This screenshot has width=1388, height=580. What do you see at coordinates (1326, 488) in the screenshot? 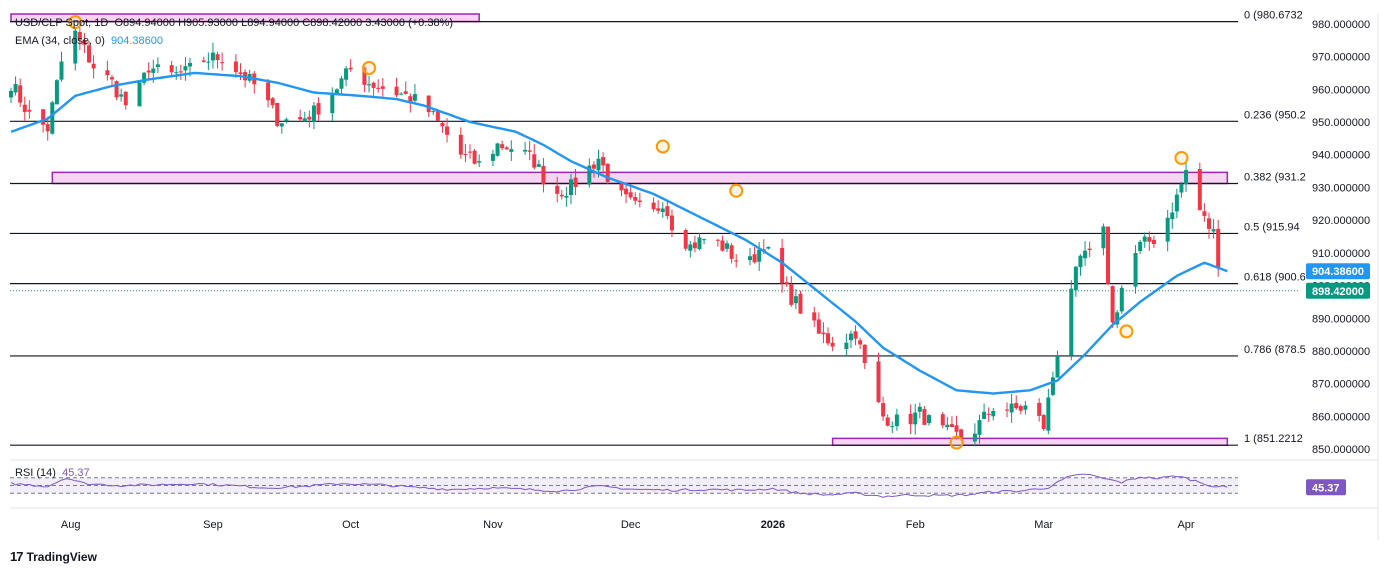
I see `rsi-value-label: 45.37` at bounding box center [1326, 488].